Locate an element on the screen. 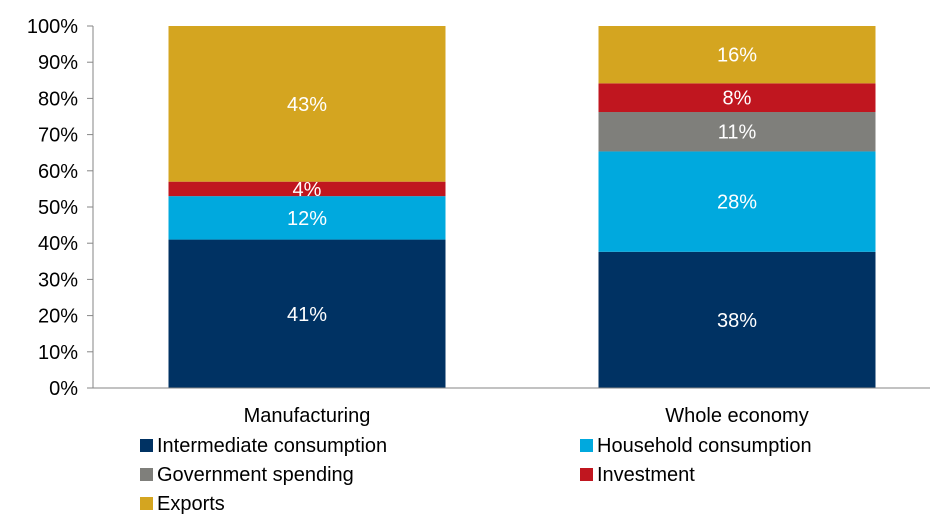 Image resolution: width=940 pixels, height=519 pixels. y-tick-label: 70% is located at coordinates (58, 136).